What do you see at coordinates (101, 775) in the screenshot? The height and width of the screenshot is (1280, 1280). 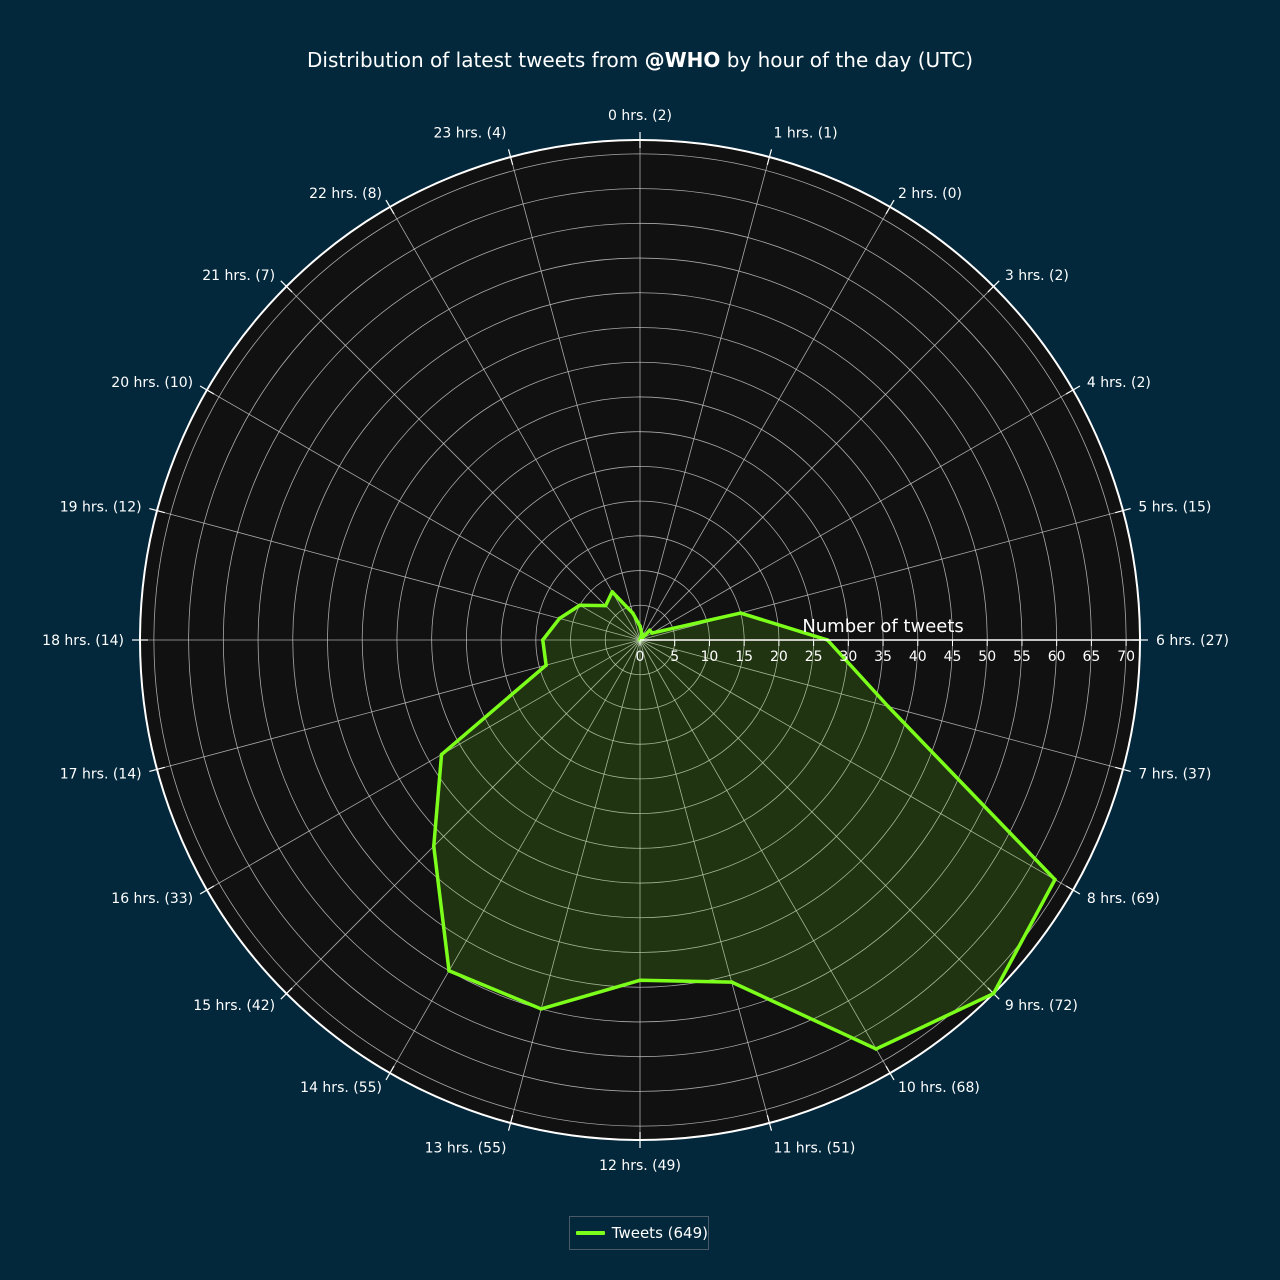 I see `angular-label-17: 17 hrs. (14)` at bounding box center [101, 775].